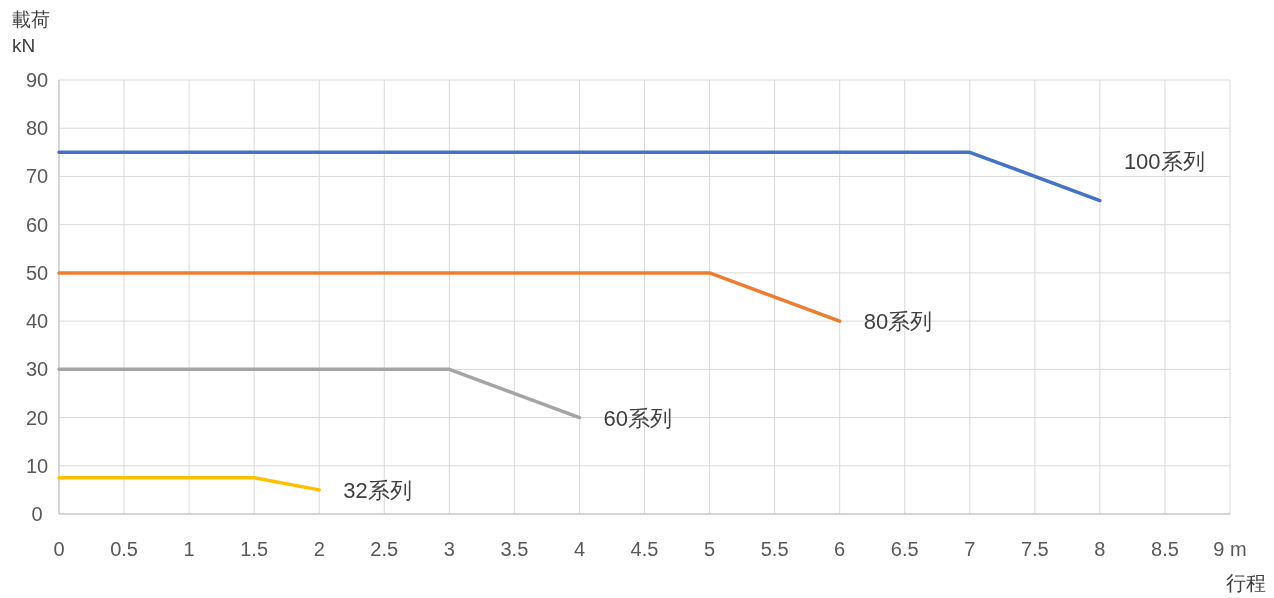  What do you see at coordinates (1230, 549) in the screenshot?
I see `x-tick-label: 9 m` at bounding box center [1230, 549].